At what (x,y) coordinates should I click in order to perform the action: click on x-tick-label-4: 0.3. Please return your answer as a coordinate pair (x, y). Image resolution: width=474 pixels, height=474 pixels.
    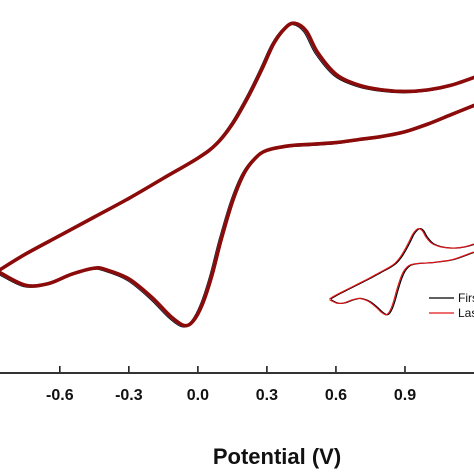
    Looking at the image, I should click on (267, 395).